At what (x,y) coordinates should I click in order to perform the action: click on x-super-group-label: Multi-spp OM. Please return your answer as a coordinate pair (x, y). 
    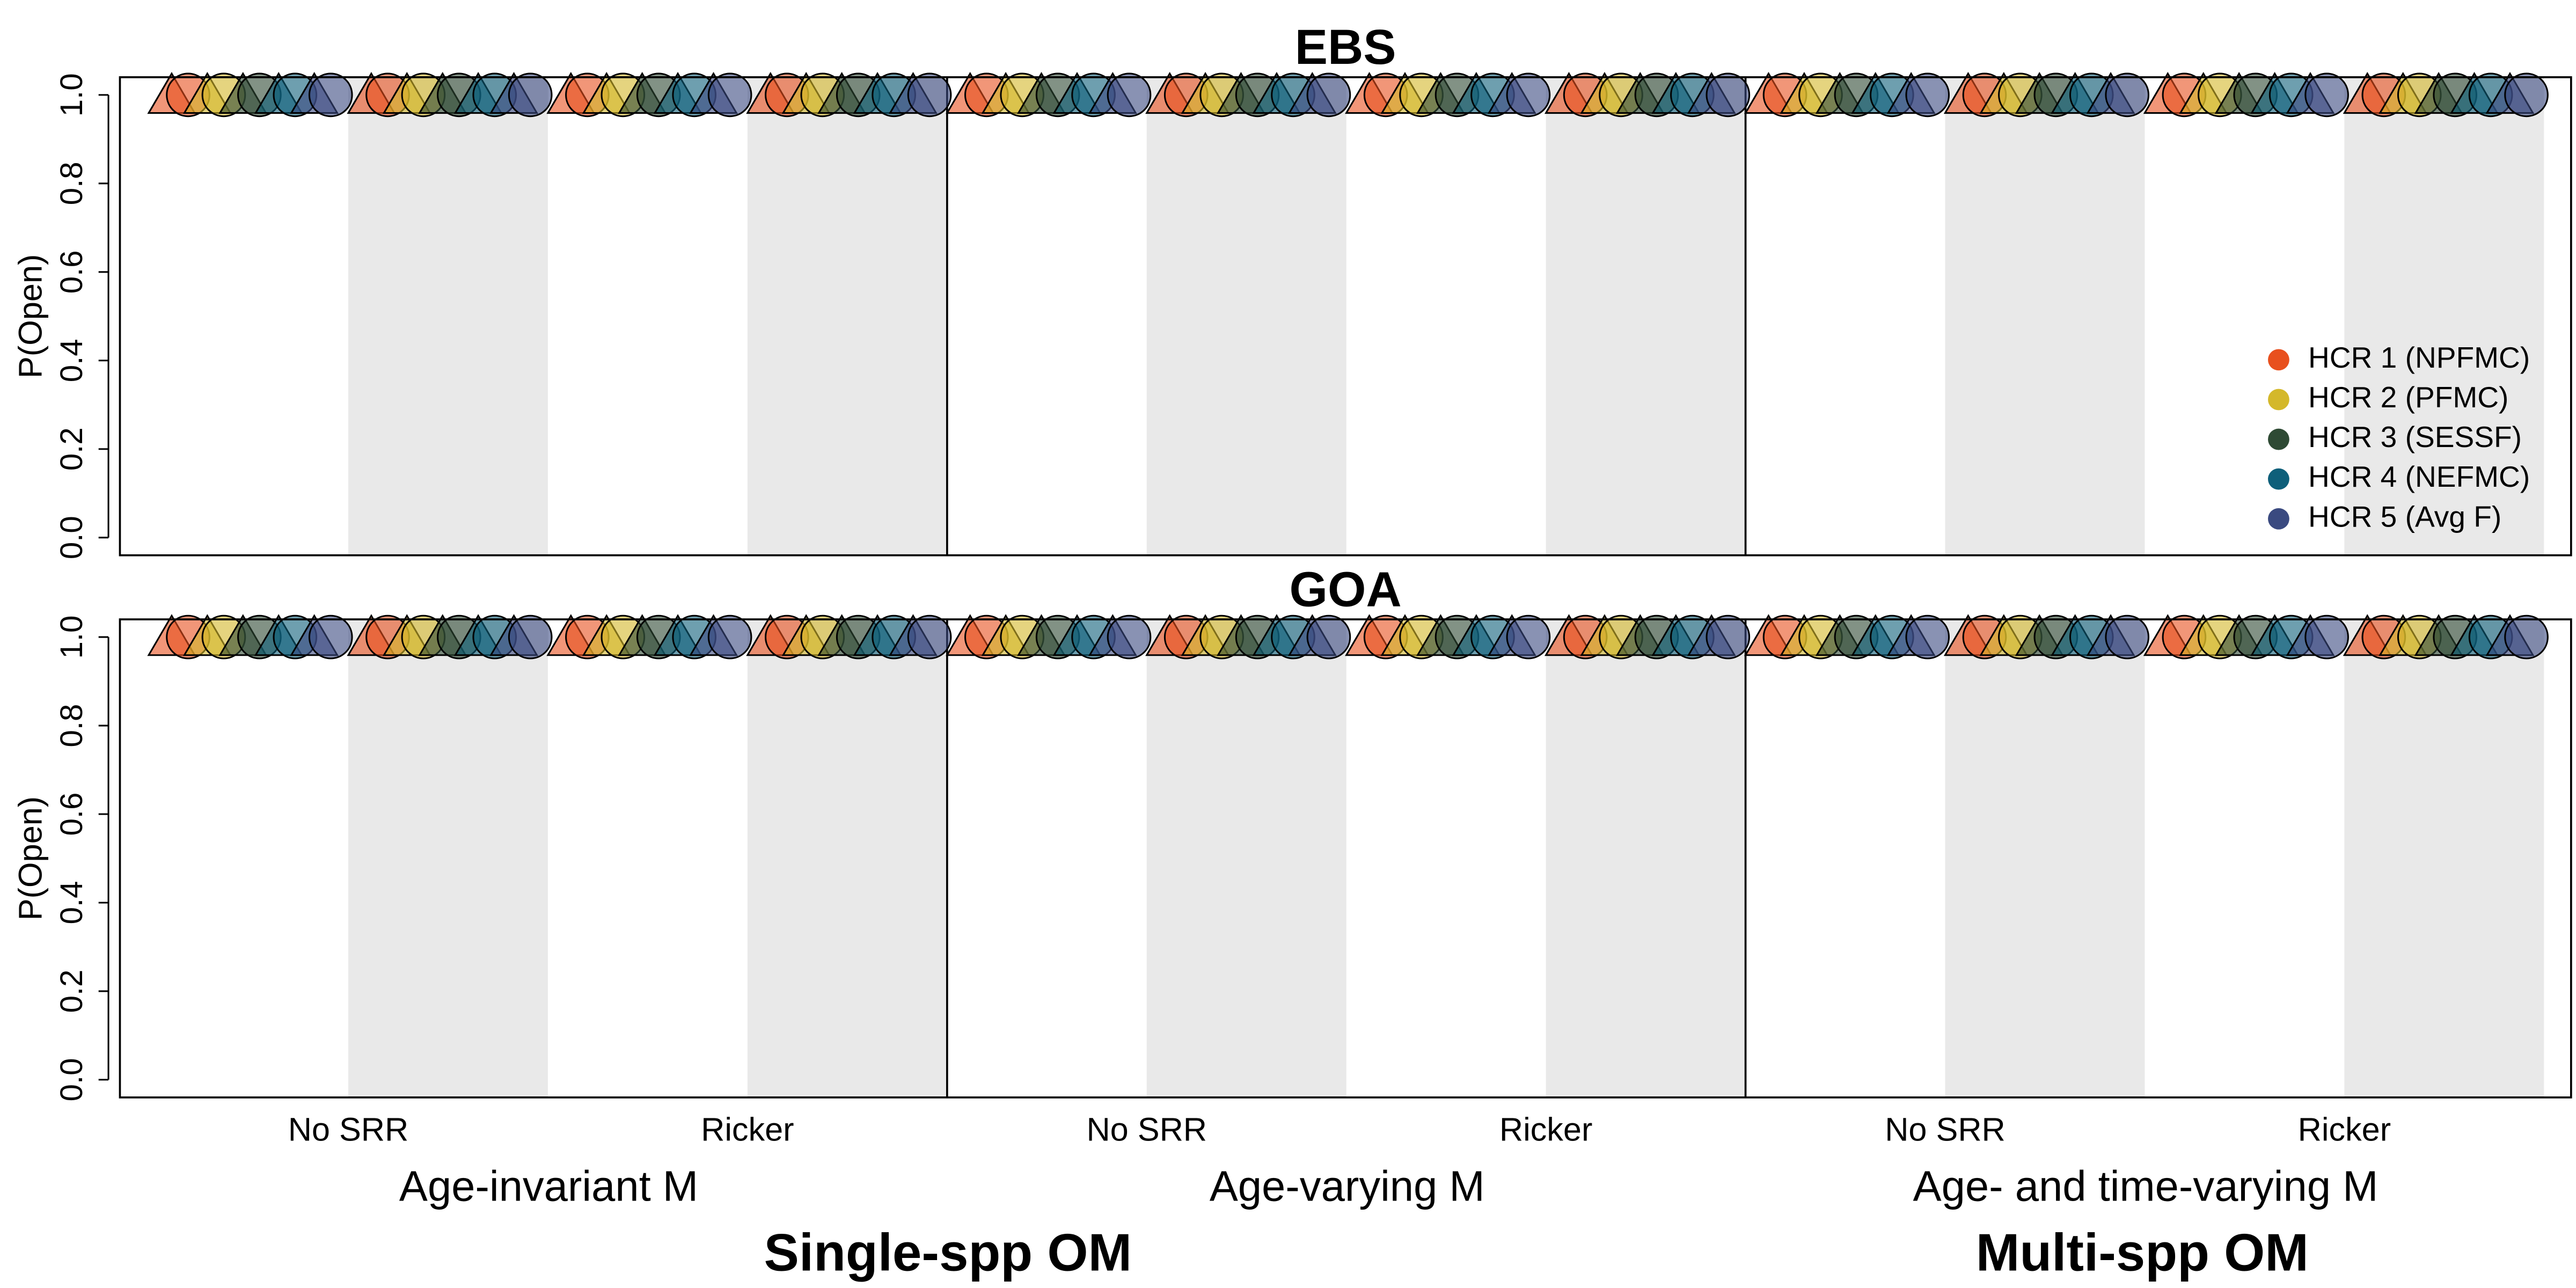
    Looking at the image, I should click on (2142, 1252).